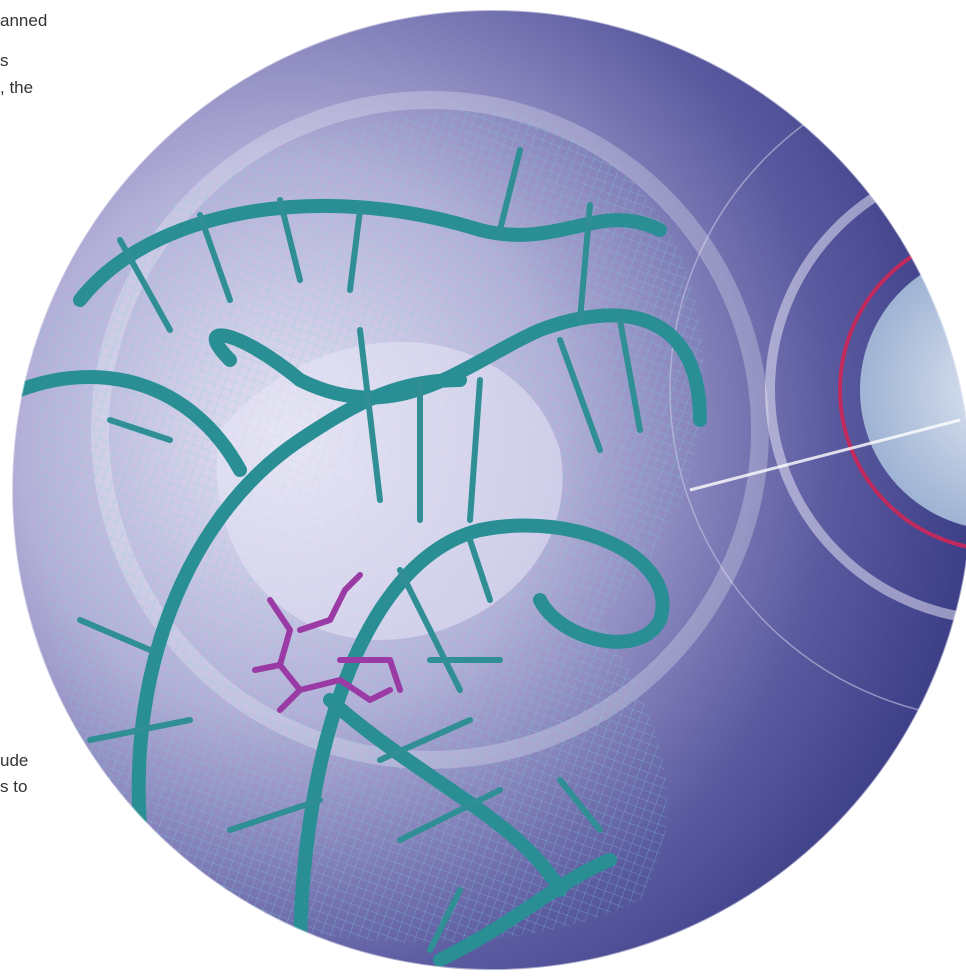 This screenshot has width=966, height=976. I want to click on body-text: s, so click(4, 60).